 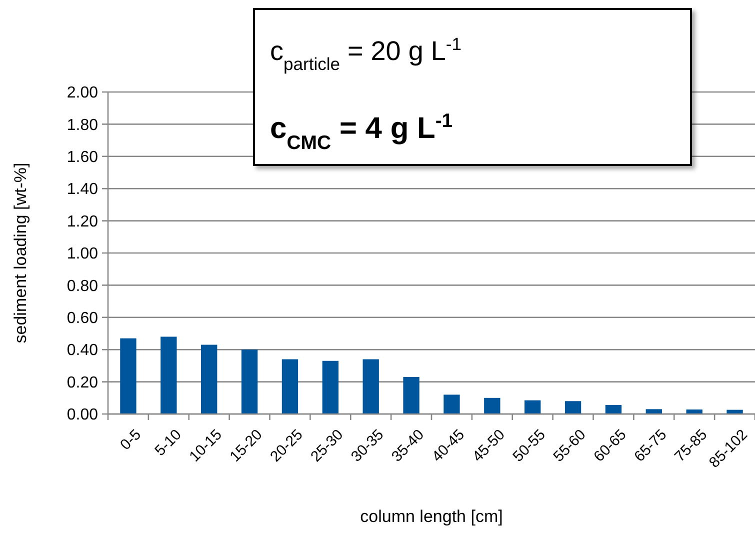 What do you see at coordinates (361, 132) in the screenshot?
I see `annotation: c$_{CMC}$ = 4 g L$^{-1}$` at bounding box center [361, 132].